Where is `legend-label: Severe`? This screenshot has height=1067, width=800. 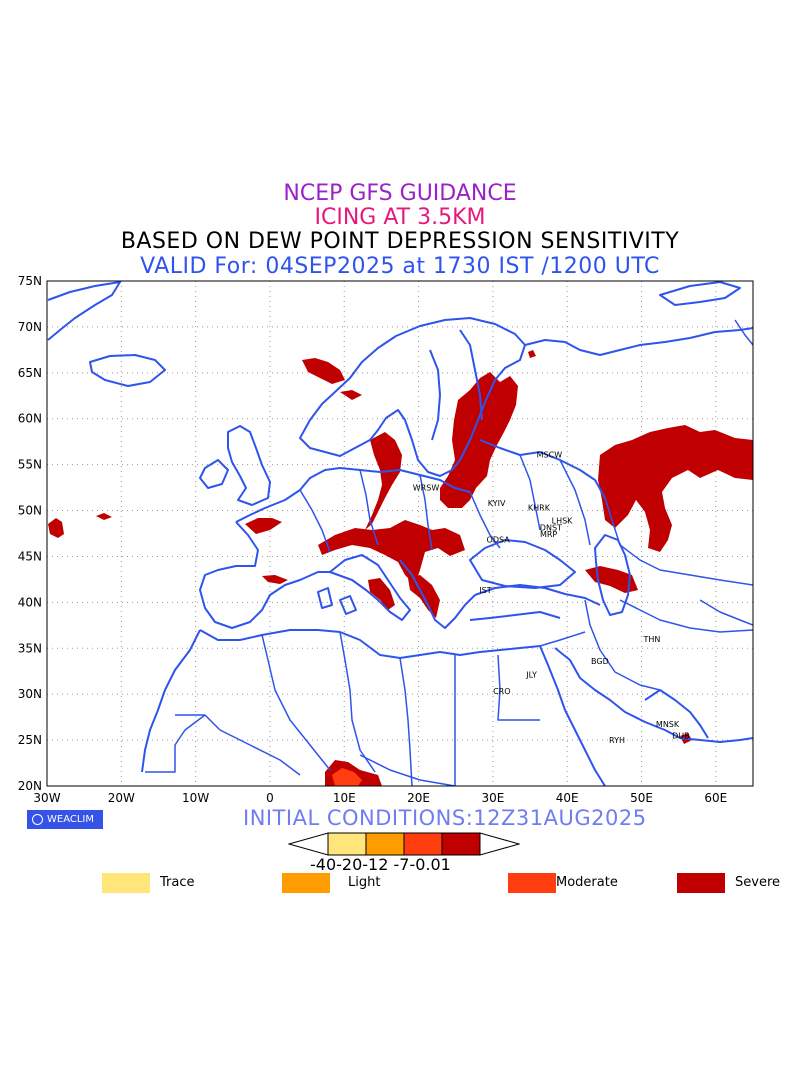
legend-label: Severe is located at coordinates (757, 882).